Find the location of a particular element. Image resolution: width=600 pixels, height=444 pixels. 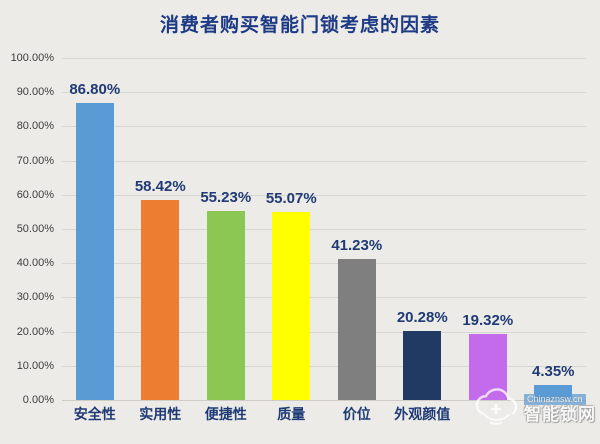

y-axis-tick-label: 60.00% is located at coordinates (35, 194).